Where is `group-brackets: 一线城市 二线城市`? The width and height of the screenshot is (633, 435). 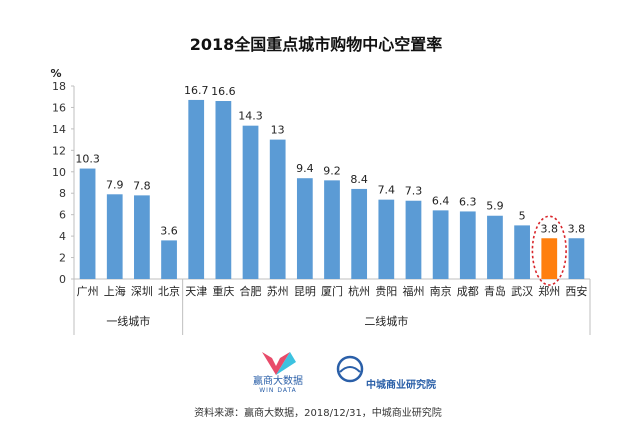
group-brackets: 一线城市 二线城市 is located at coordinates (332, 307).